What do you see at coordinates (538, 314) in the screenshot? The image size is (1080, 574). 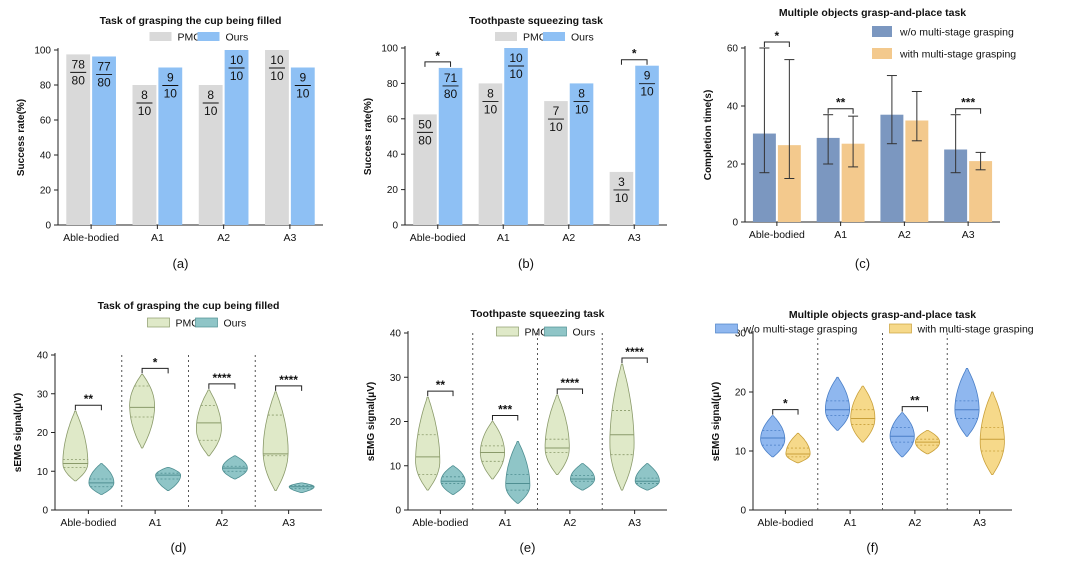 I see `chart-title: Toothpaste squeezing task` at bounding box center [538, 314].